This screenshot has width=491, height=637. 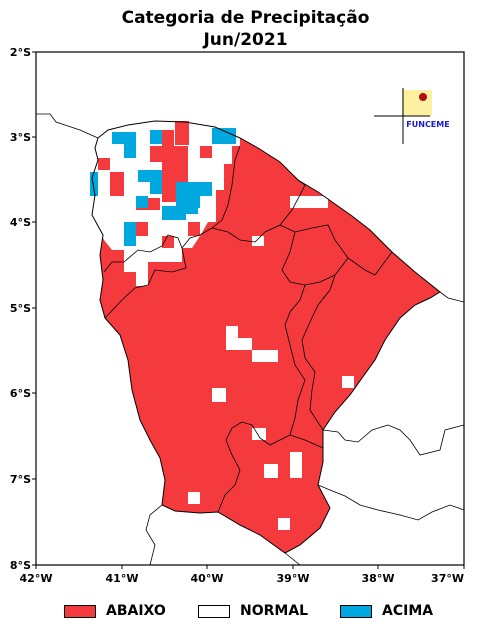 What do you see at coordinates (20, 479) in the screenshot?
I see `lat-label: 7°S` at bounding box center [20, 479].